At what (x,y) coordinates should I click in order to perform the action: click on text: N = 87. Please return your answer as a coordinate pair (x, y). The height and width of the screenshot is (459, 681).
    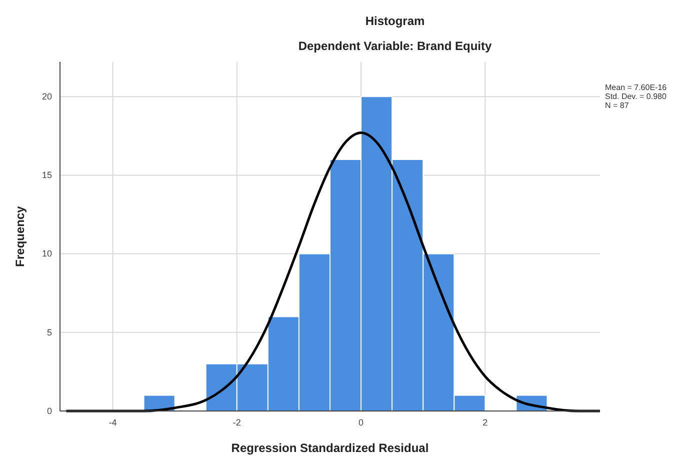
    Looking at the image, I should click on (617, 105).